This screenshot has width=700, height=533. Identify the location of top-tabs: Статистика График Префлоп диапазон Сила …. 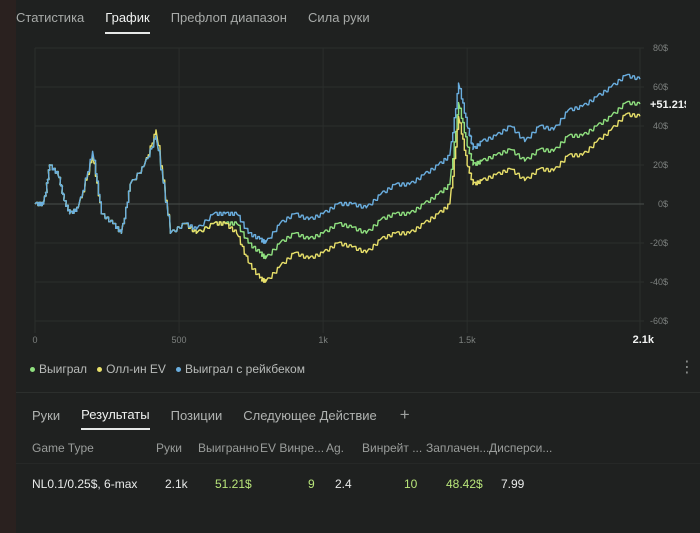
(203, 22).